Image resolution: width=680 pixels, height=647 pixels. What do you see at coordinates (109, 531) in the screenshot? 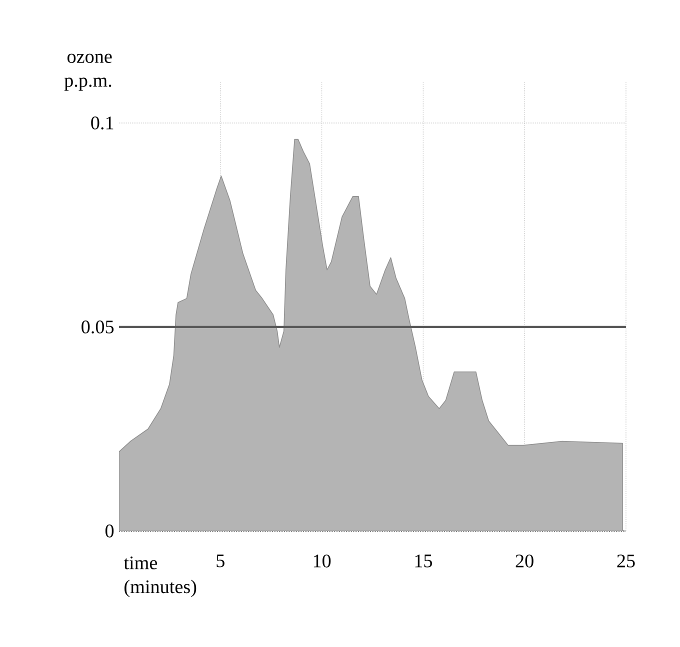
I see `y-tick-label: 0` at bounding box center [109, 531].